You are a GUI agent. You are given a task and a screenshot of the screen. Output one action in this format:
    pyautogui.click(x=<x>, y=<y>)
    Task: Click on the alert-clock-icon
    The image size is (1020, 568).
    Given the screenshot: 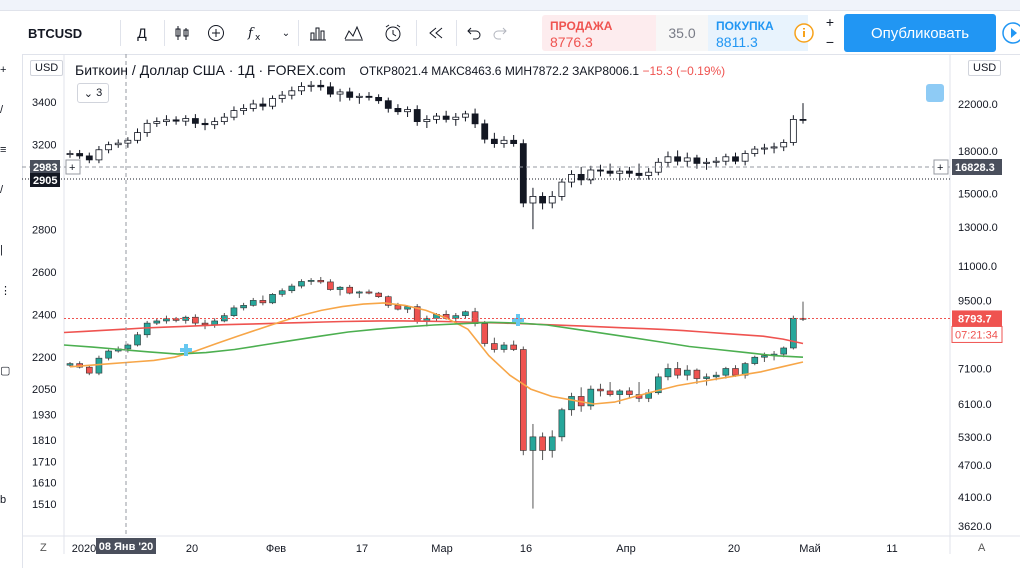 What is the action you would take?
    pyautogui.click(x=393, y=33)
    